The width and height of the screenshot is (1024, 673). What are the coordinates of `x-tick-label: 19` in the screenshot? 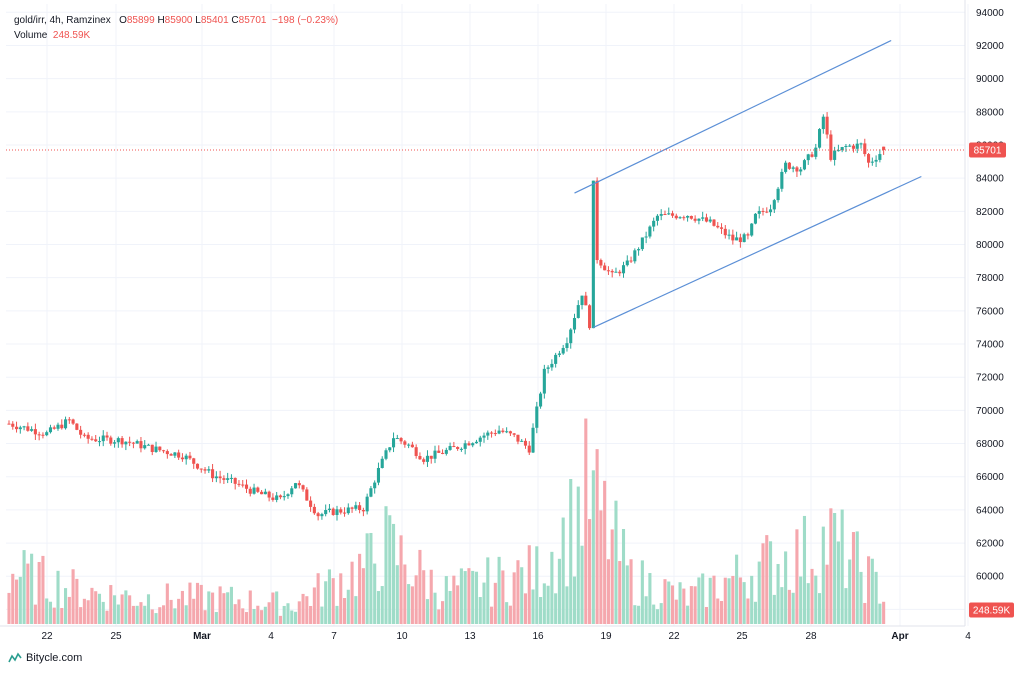 It's located at (606, 636).